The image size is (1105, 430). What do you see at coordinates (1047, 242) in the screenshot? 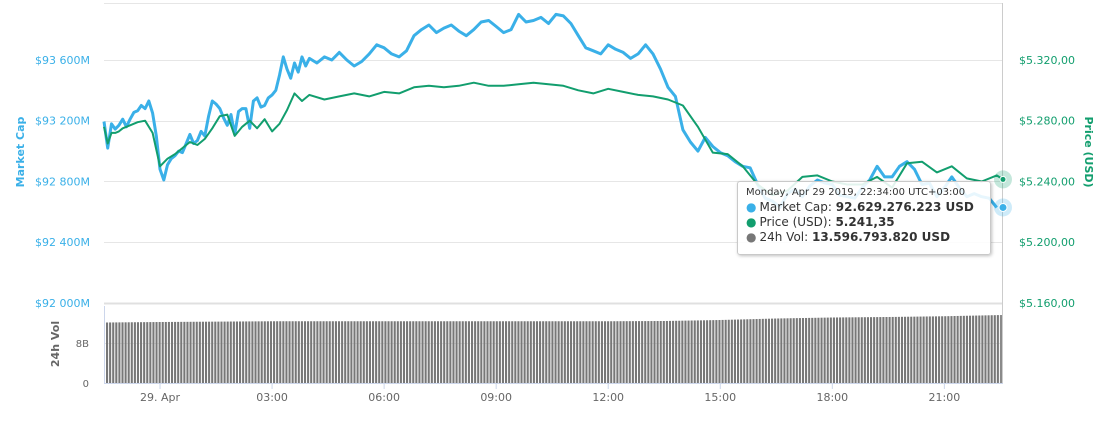
I see `price-tick-label: $5.200,00` at bounding box center [1047, 242].